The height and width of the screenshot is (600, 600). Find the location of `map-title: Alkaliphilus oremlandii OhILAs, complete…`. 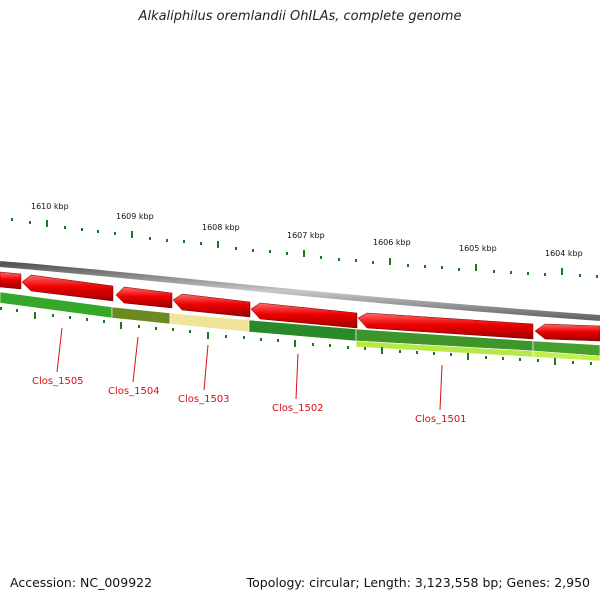

map-title: Alkaliphilus oremlandii OhILAs, complete… is located at coordinates (300, 16).